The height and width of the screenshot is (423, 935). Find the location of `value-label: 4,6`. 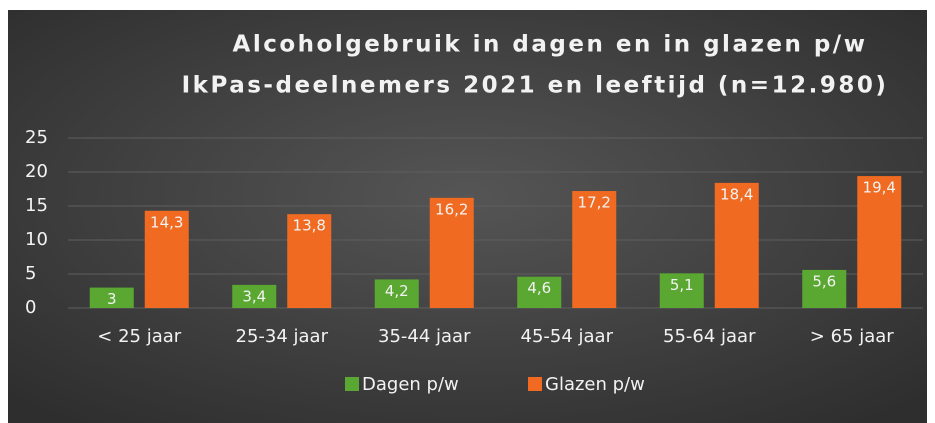

value-label: 4,6 is located at coordinates (539, 288).